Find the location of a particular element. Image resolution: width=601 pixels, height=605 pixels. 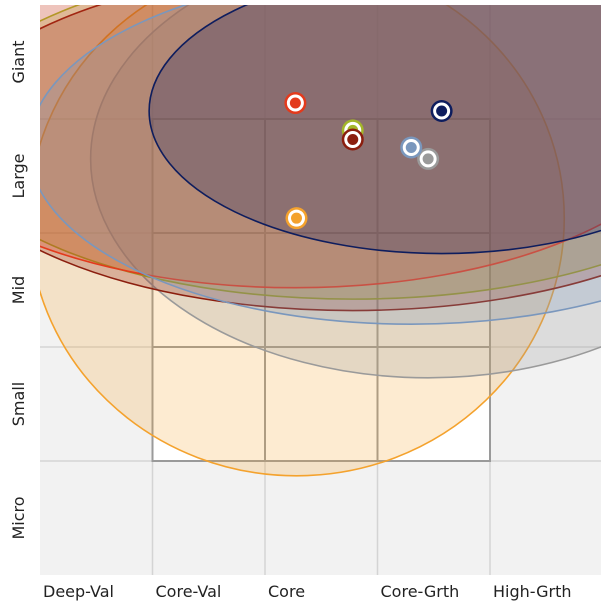

y-tick-label: Large is located at coordinates (18, 175).